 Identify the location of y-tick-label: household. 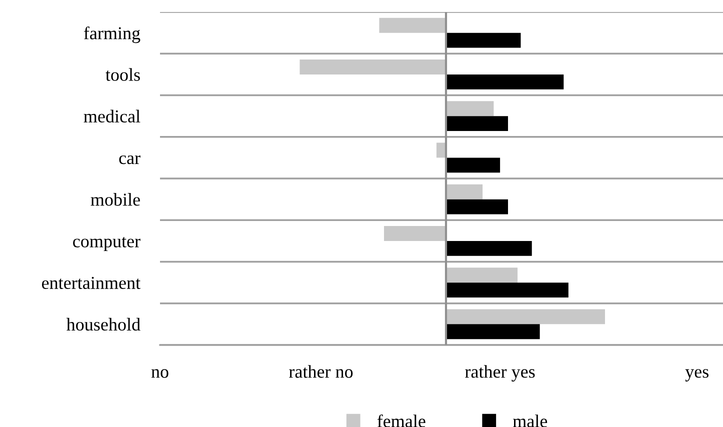
(103, 324).